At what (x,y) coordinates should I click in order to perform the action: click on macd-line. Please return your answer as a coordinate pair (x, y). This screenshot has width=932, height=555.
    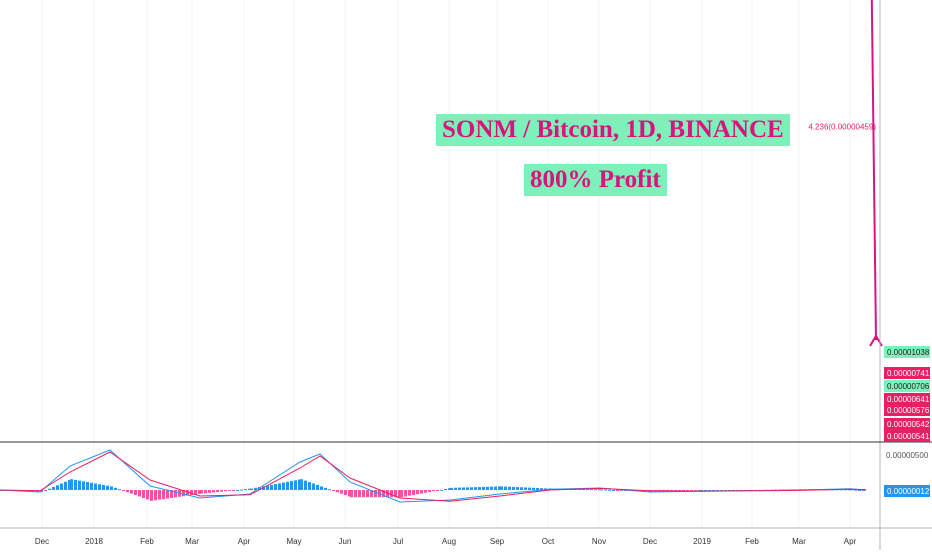
    Looking at the image, I should click on (433, 476).